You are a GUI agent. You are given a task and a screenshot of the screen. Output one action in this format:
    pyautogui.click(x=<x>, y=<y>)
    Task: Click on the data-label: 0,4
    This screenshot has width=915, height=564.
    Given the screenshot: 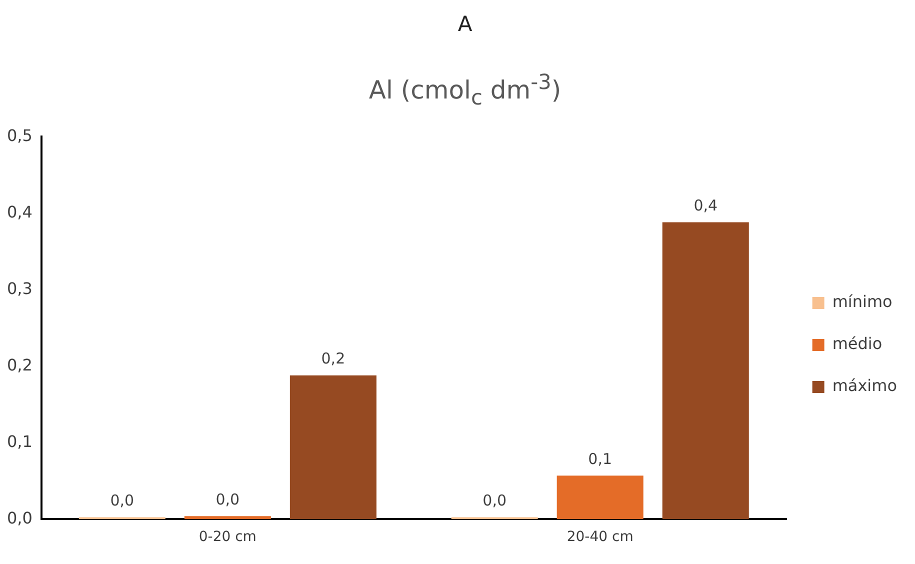 What is the action you would take?
    pyautogui.click(x=706, y=205)
    